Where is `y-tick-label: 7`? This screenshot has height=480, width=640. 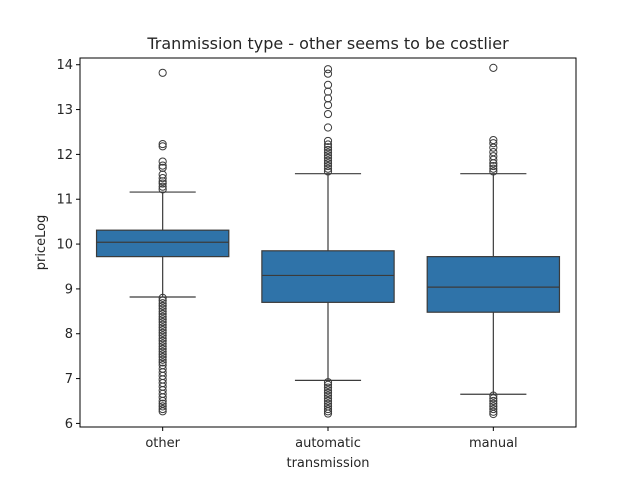 y-tick-label: 7 is located at coordinates (69, 379).